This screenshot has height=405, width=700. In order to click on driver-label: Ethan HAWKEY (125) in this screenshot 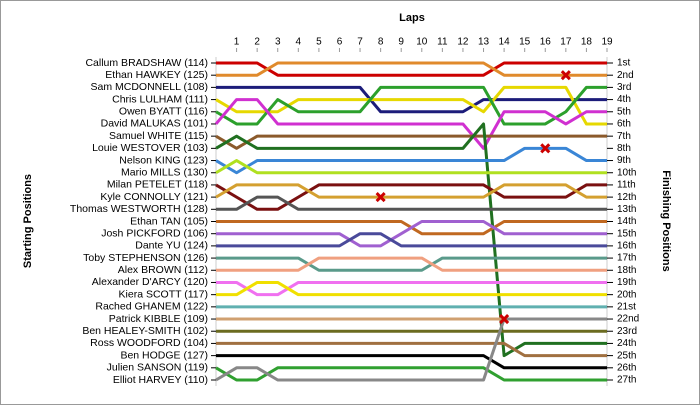, I will do `click(156, 75)`.